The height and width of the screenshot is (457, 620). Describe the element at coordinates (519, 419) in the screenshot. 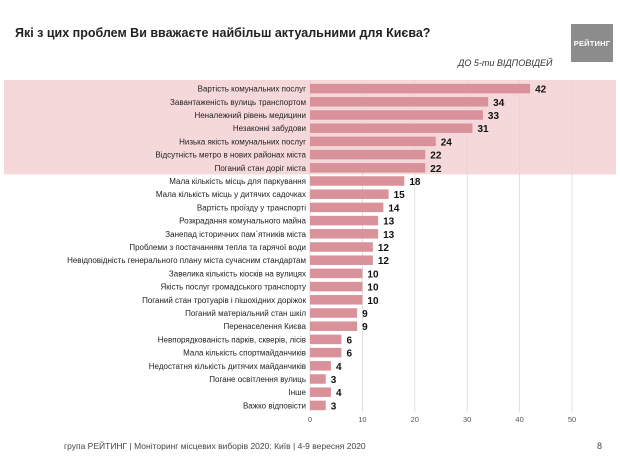

I see `x-tick-label: 40` at that location.